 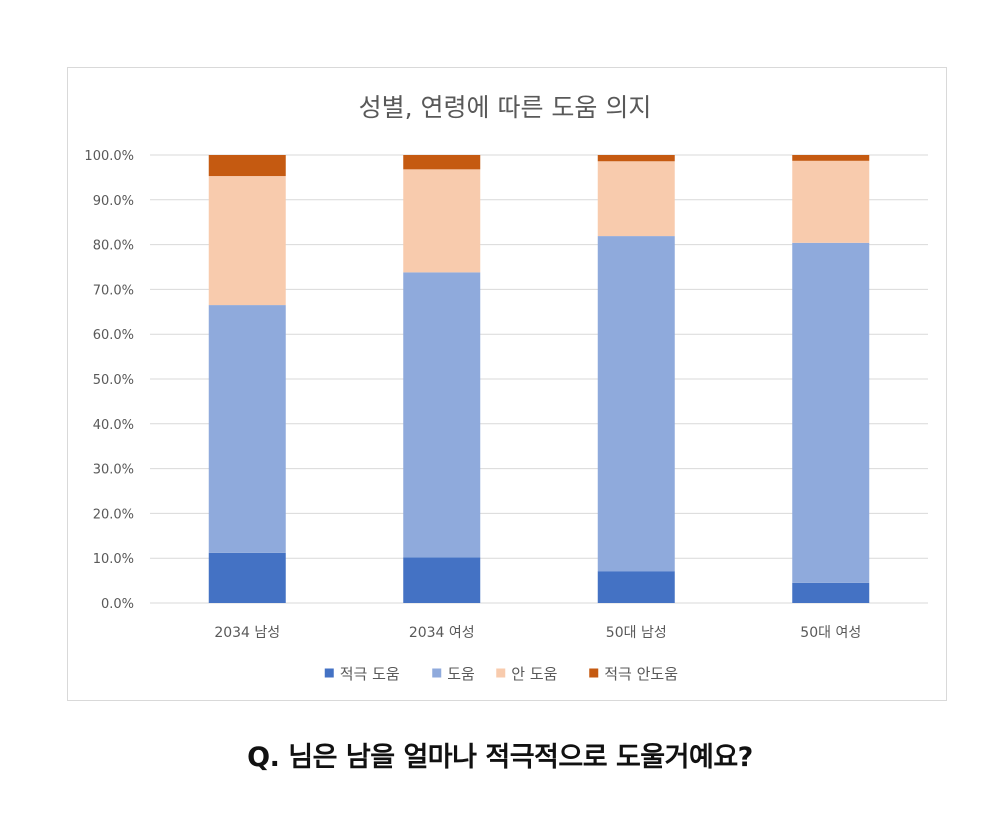 I want to click on y-tick-label: 50.0%, so click(x=113, y=380).